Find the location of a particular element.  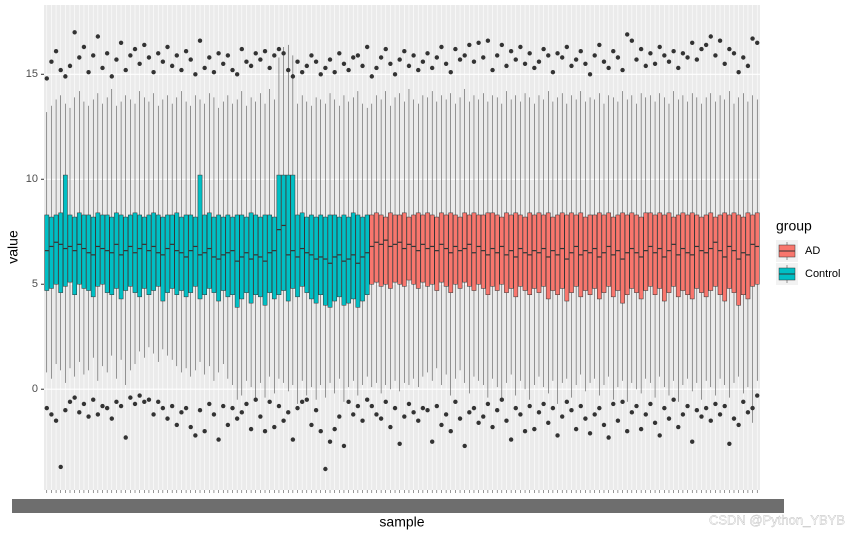

y-tick-label: 15 is located at coordinates (32, 74).